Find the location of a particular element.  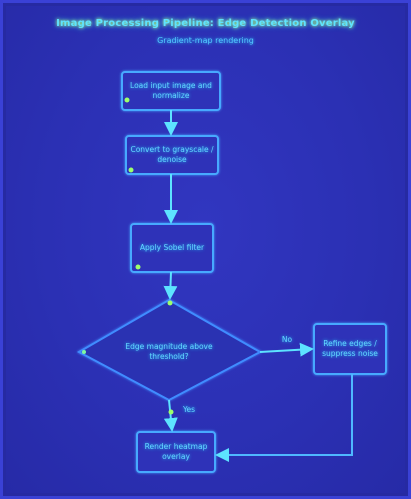

node-label-filter: Apply Sobel filter is located at coordinates (172, 247).